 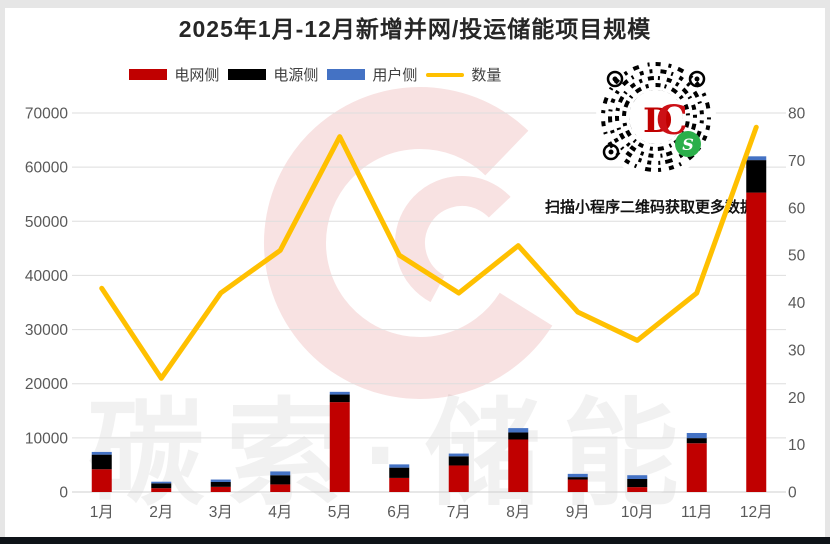 What do you see at coordinates (797, 256) in the screenshot?
I see `svg-text: 50` at bounding box center [797, 256].